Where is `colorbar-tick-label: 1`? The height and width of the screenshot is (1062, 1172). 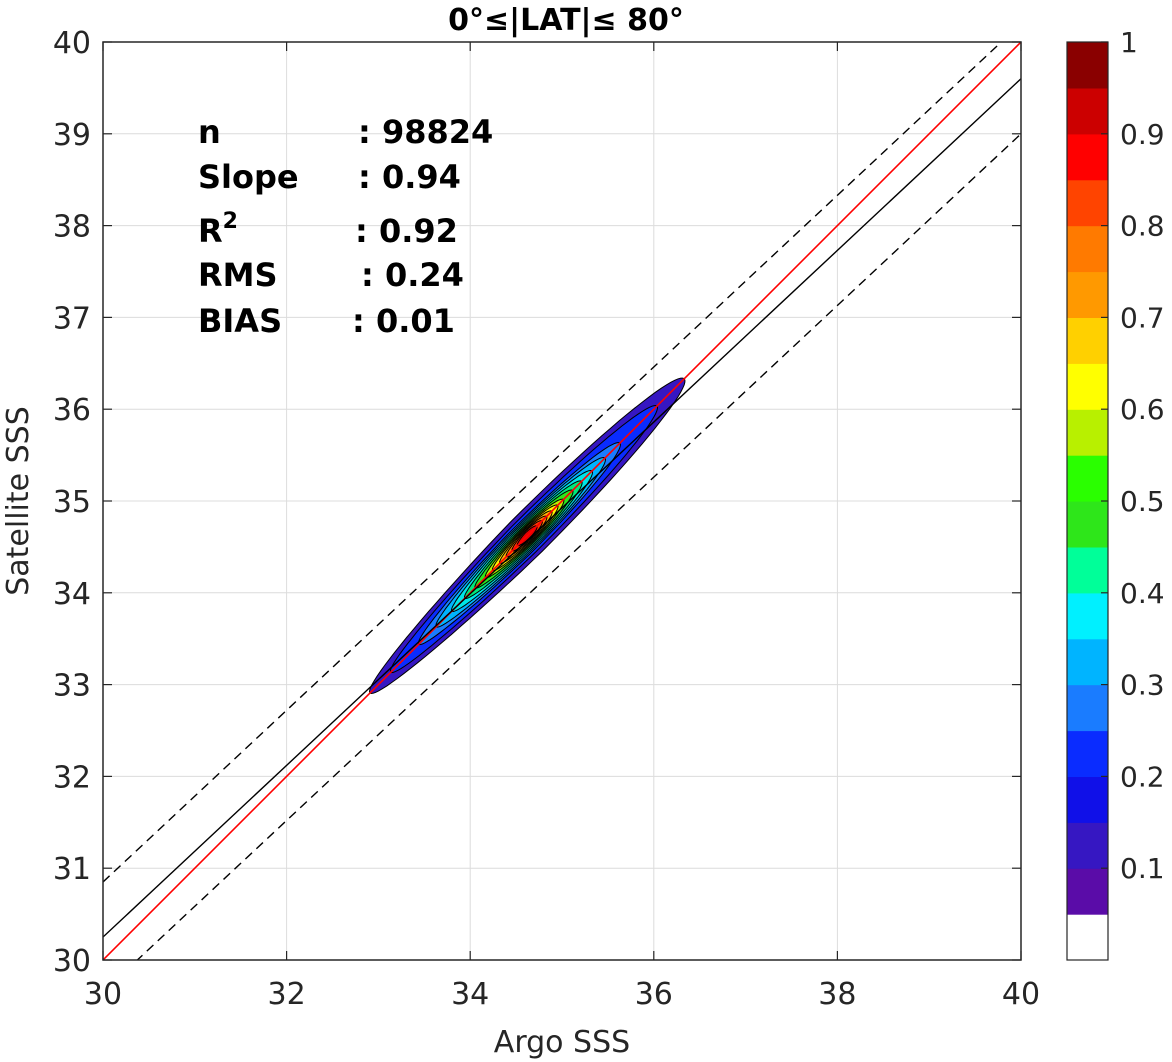
colorbar-tick-label: 1 is located at coordinates (1129, 42).